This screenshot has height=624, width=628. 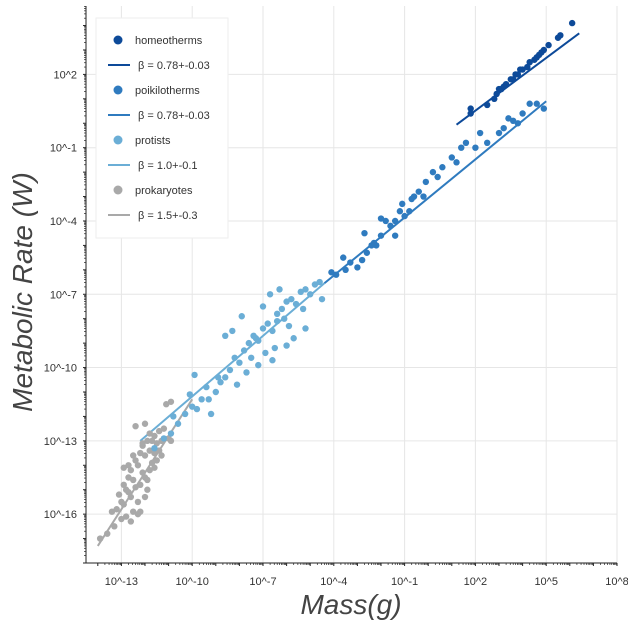 I want to click on y-tick-label: 10^2, so click(x=65, y=75).